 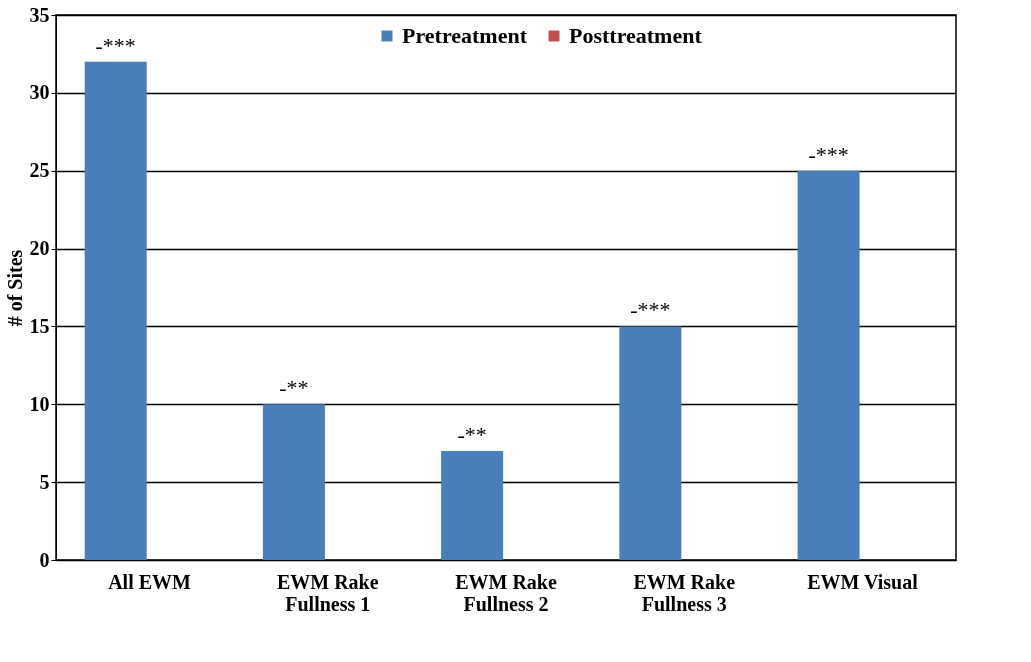 I want to click on x-tick-label: EWM Rake Fullness 1, so click(x=327, y=592).